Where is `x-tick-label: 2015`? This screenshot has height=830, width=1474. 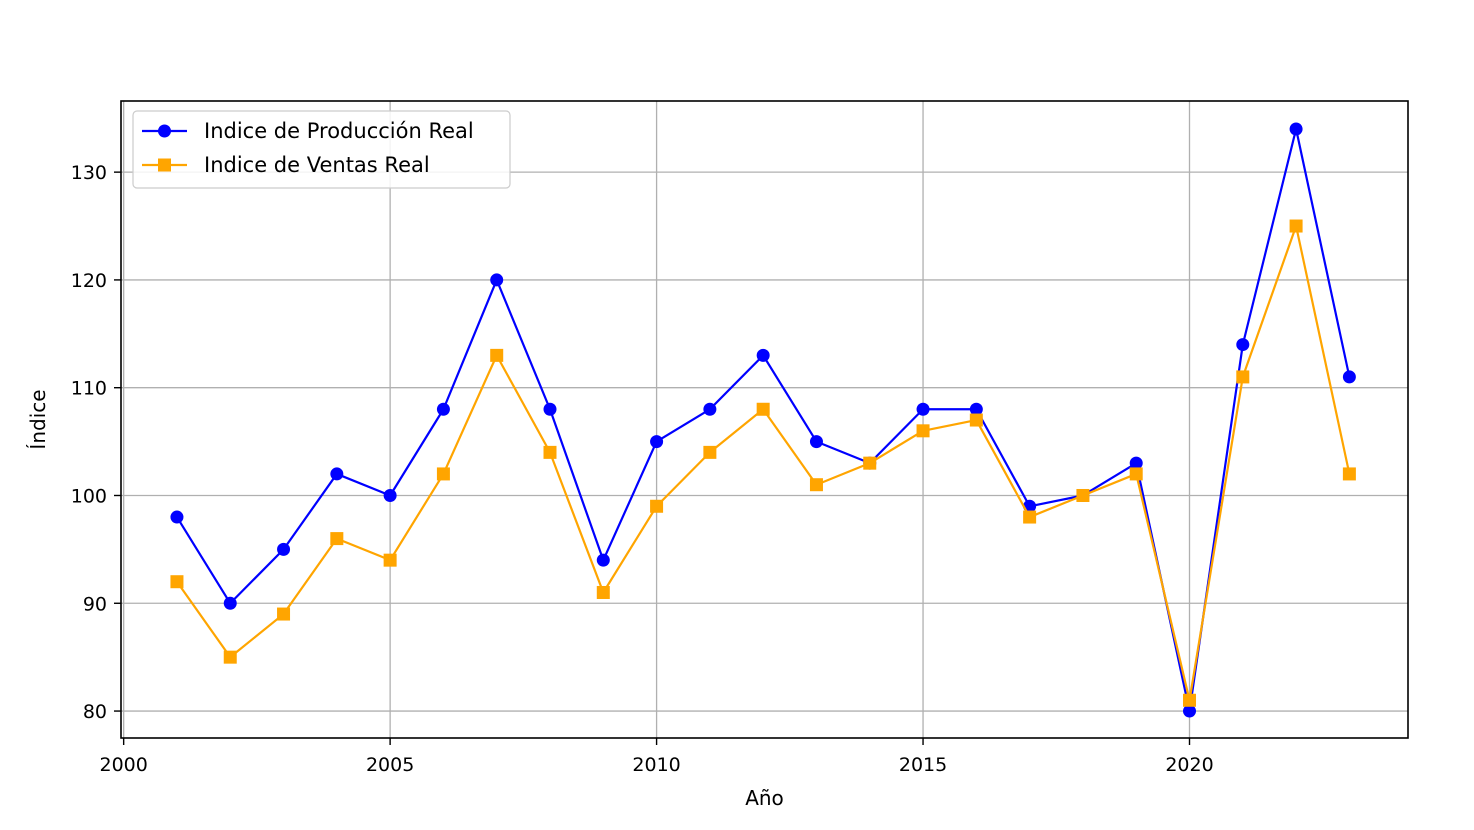 x-tick-label: 2015 is located at coordinates (923, 765).